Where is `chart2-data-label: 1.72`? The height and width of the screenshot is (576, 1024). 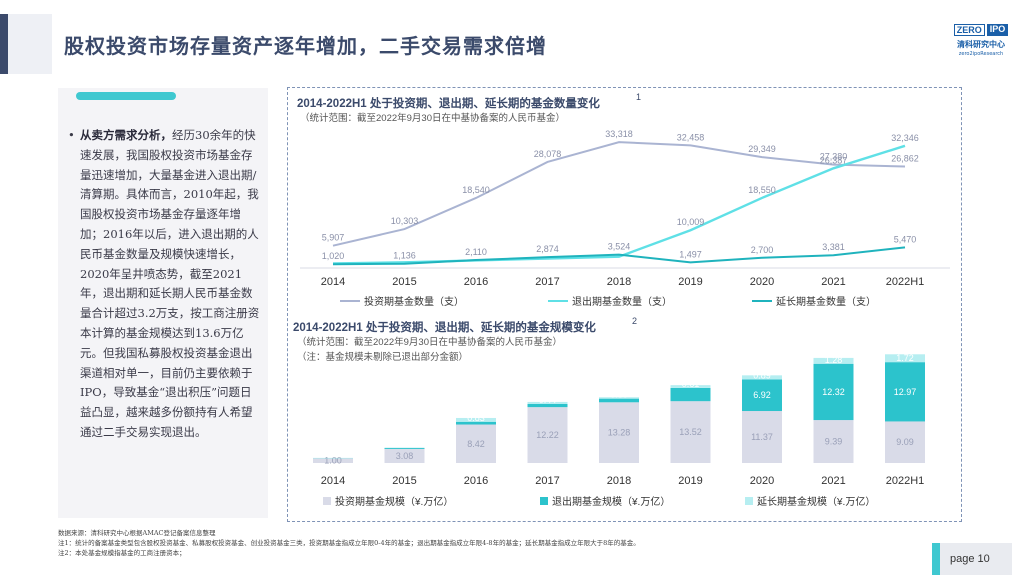
chart2-data-label: 1.72 is located at coordinates (905, 358).